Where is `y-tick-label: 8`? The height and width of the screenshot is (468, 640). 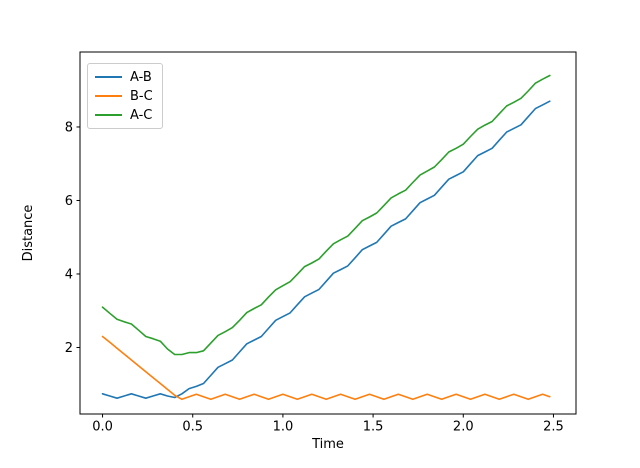
y-tick-label: 8 is located at coordinates (69, 127).